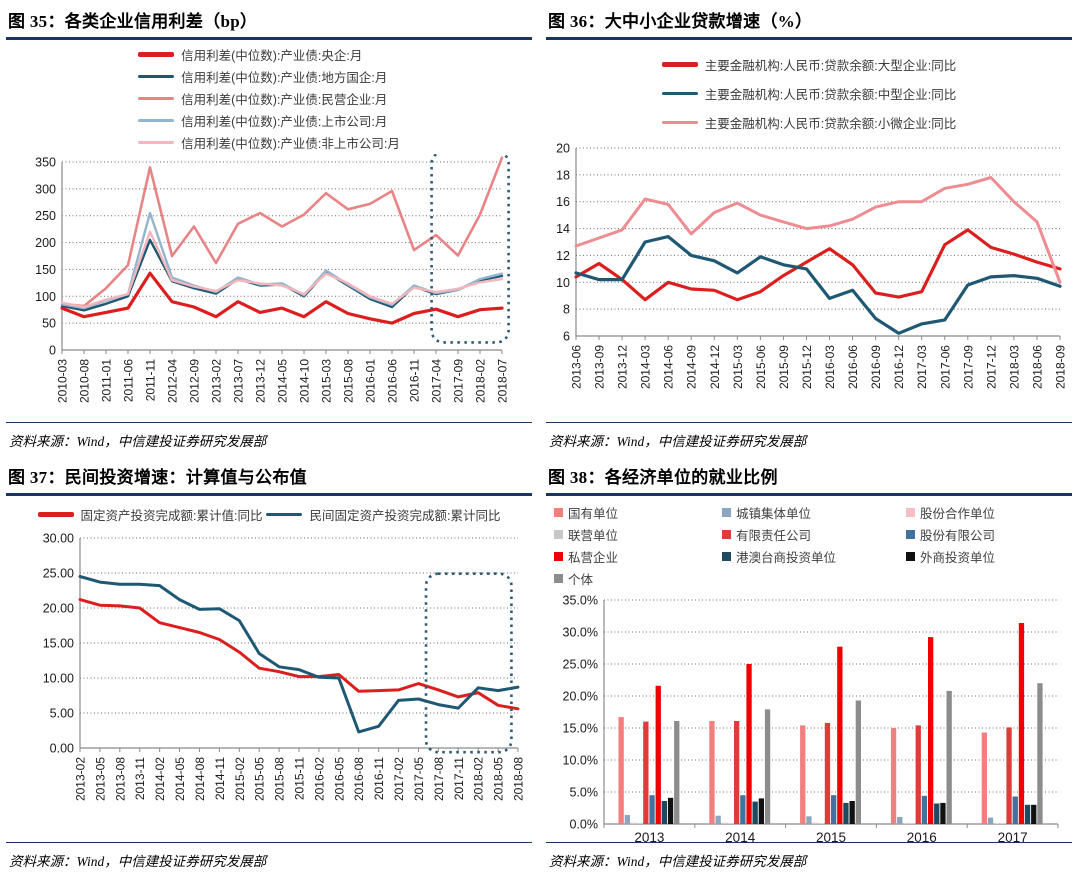  I want to click on legend-label: 个体, so click(581, 579).